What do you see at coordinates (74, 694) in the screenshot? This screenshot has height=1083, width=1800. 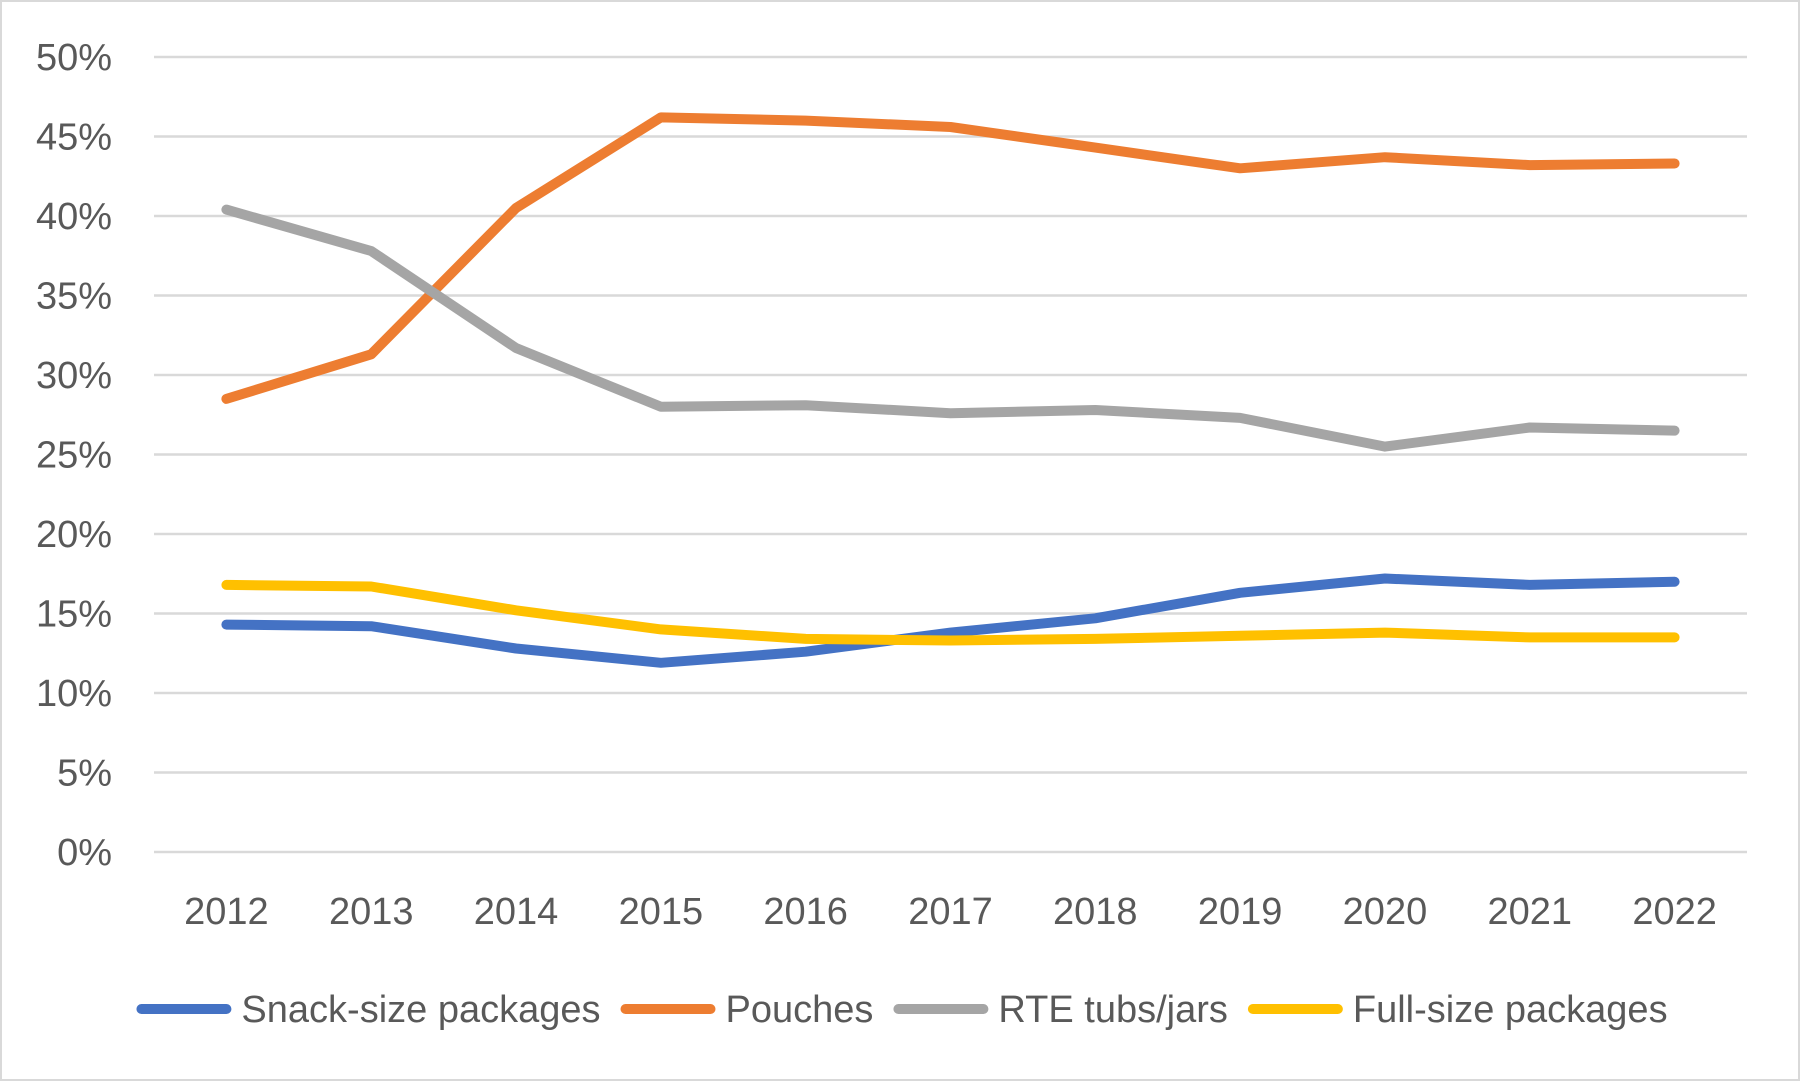 I see `y-tick-label: 10%` at bounding box center [74, 694].